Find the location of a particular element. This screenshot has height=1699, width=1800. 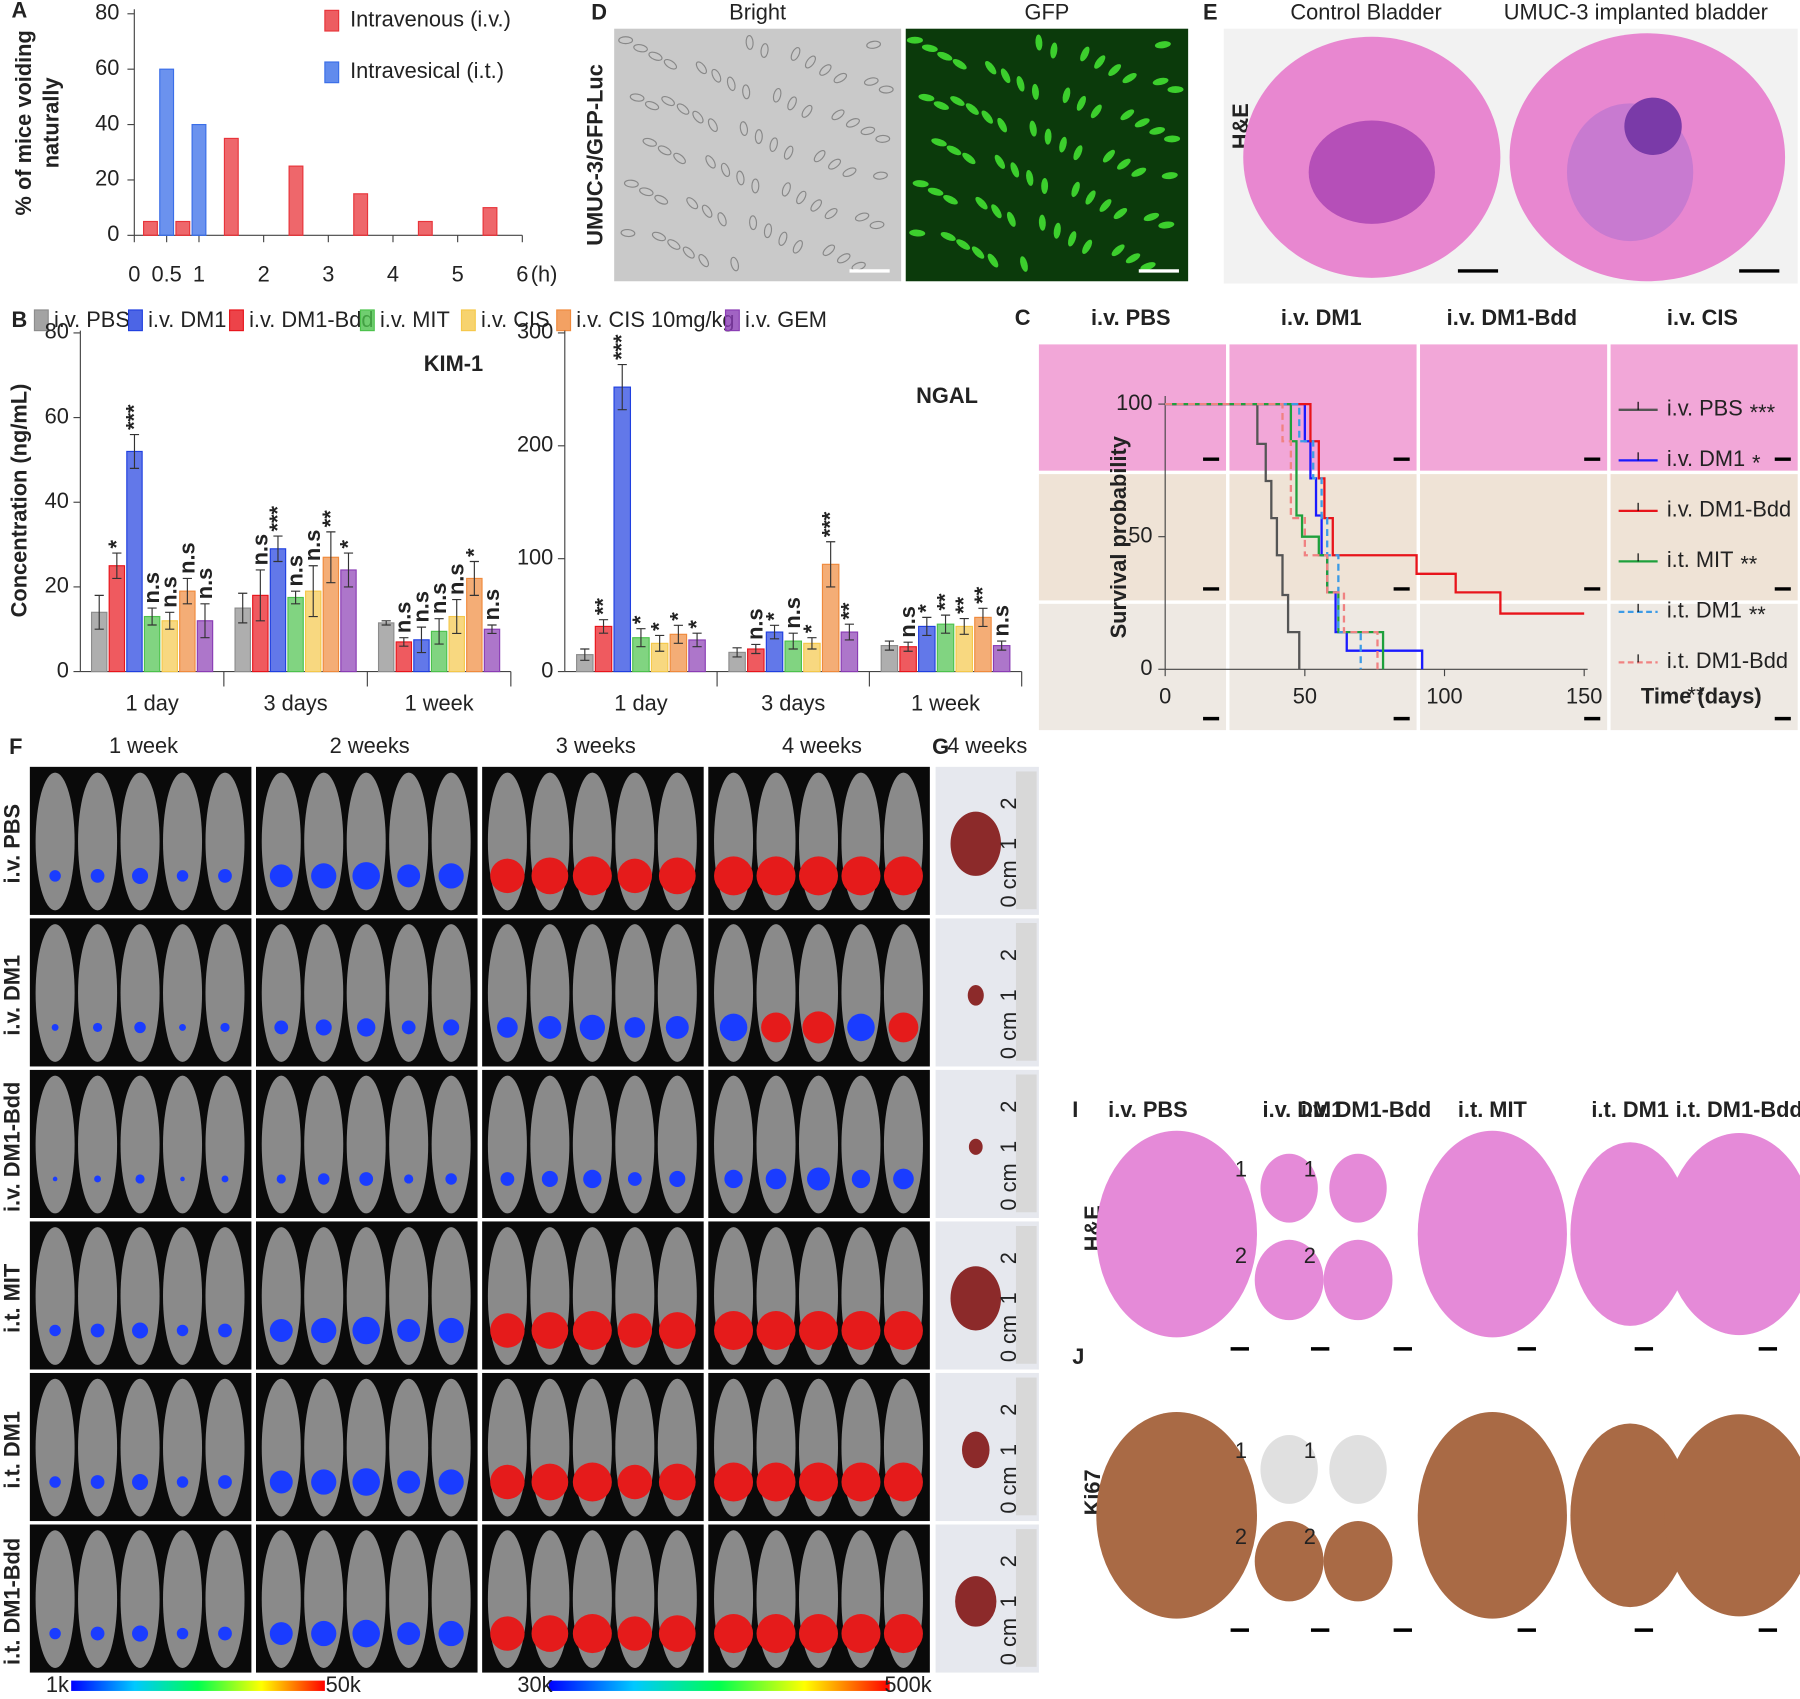

column-label: i.t. DM1 is located at coordinates (1630, 1109).